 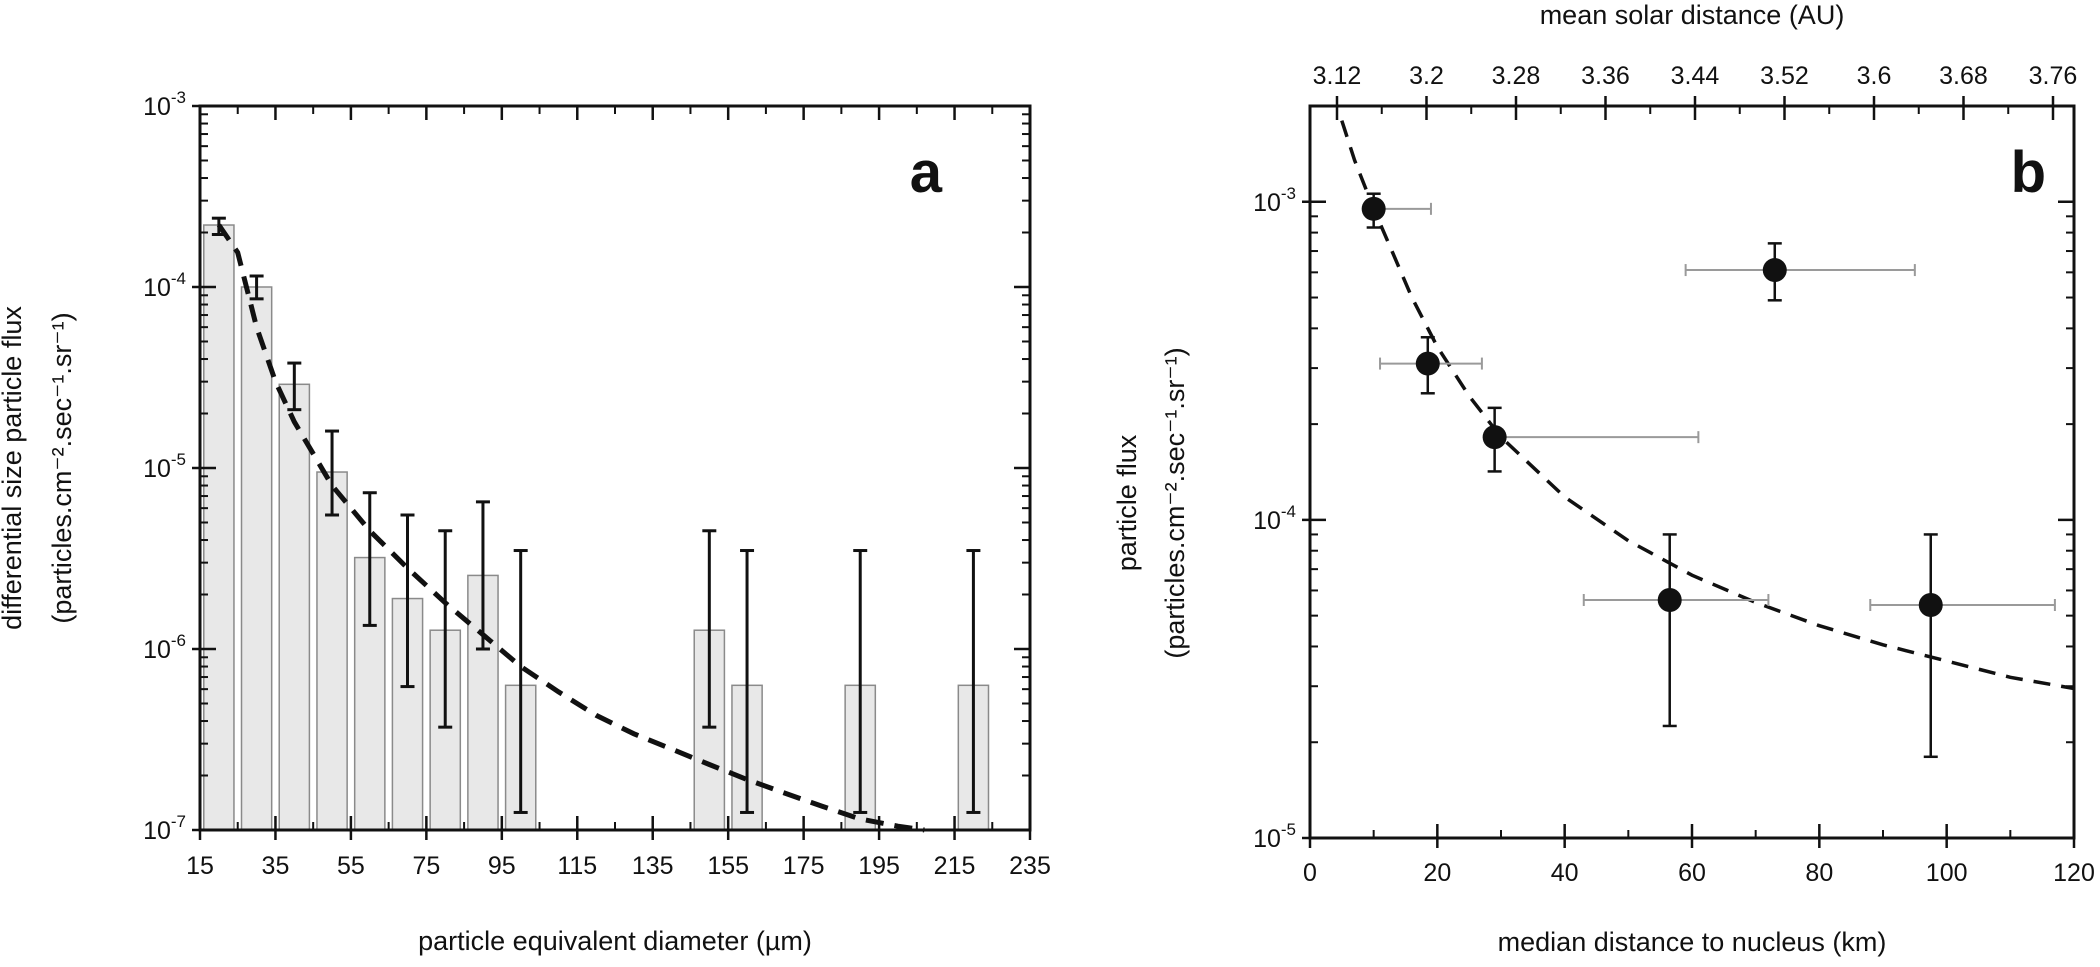 What do you see at coordinates (1692, 15) in the screenshot?
I see `panel-b-top-axis-label: mean solar distance (AU)` at bounding box center [1692, 15].